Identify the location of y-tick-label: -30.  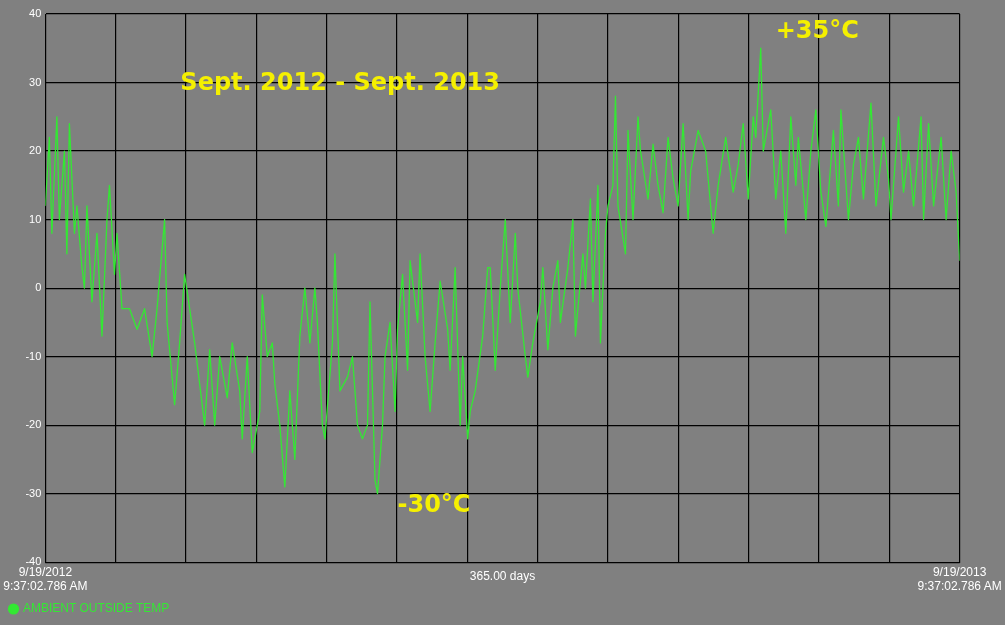
(33, 492).